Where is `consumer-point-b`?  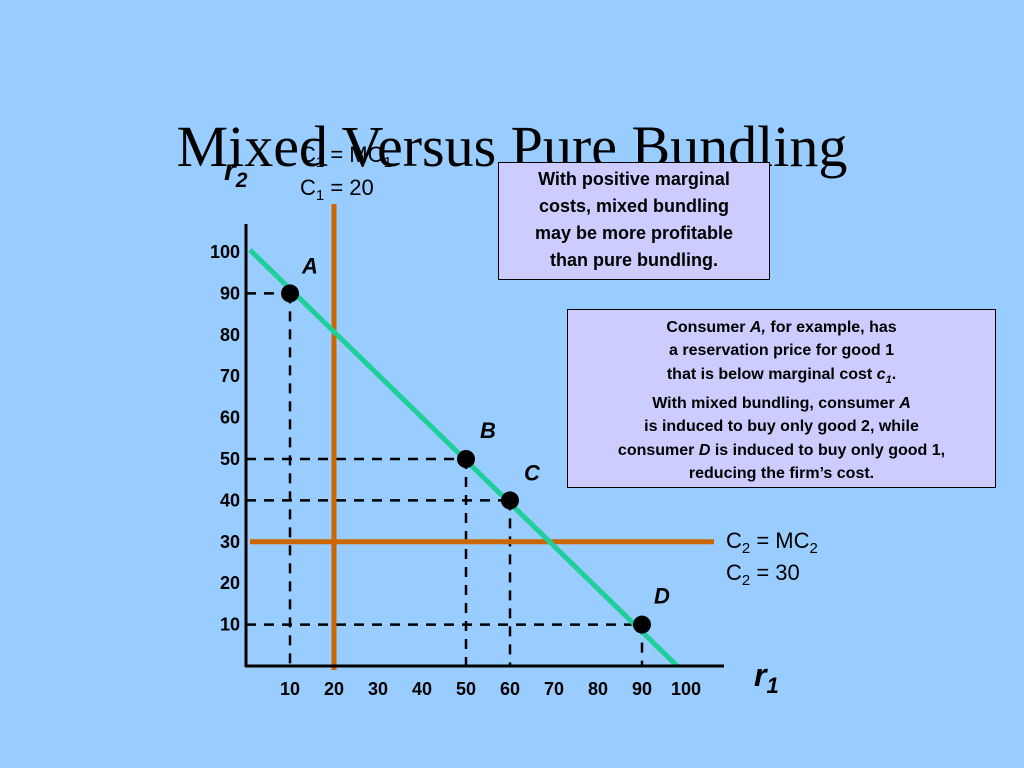 consumer-point-b is located at coordinates (466, 459).